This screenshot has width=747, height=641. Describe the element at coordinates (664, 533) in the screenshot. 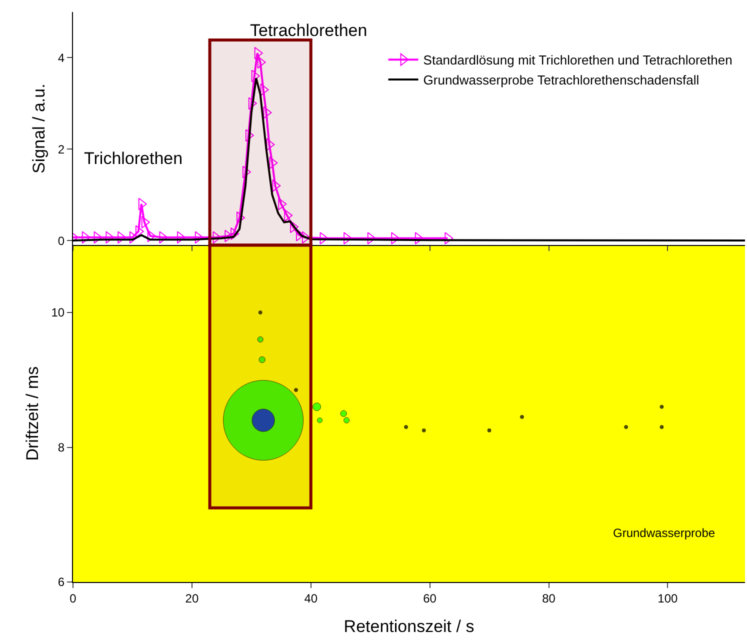

I see `annotation: Grundwasserprobe` at that location.